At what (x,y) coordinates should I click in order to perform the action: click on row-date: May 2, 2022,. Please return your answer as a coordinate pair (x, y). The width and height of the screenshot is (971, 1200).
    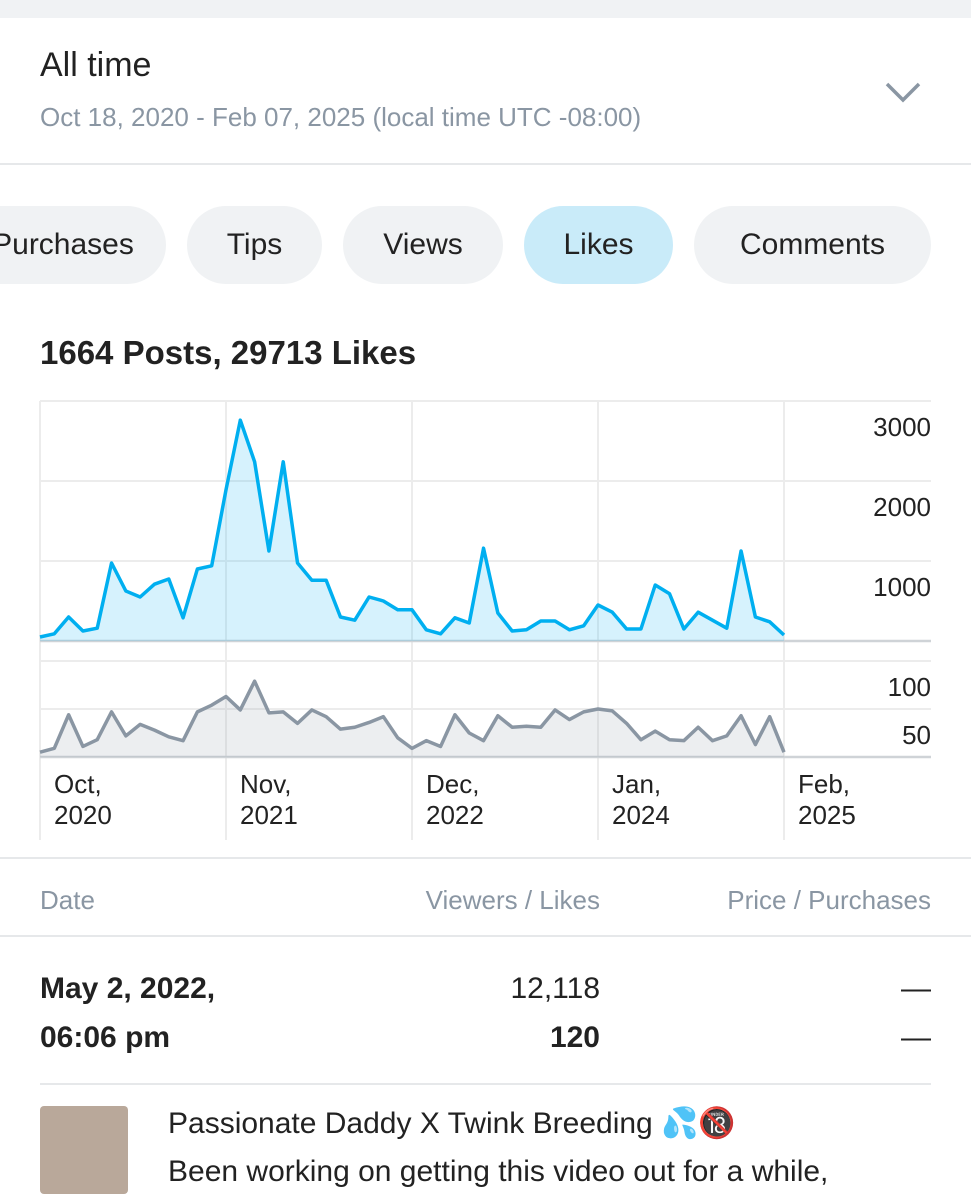
    Looking at the image, I should click on (128, 988).